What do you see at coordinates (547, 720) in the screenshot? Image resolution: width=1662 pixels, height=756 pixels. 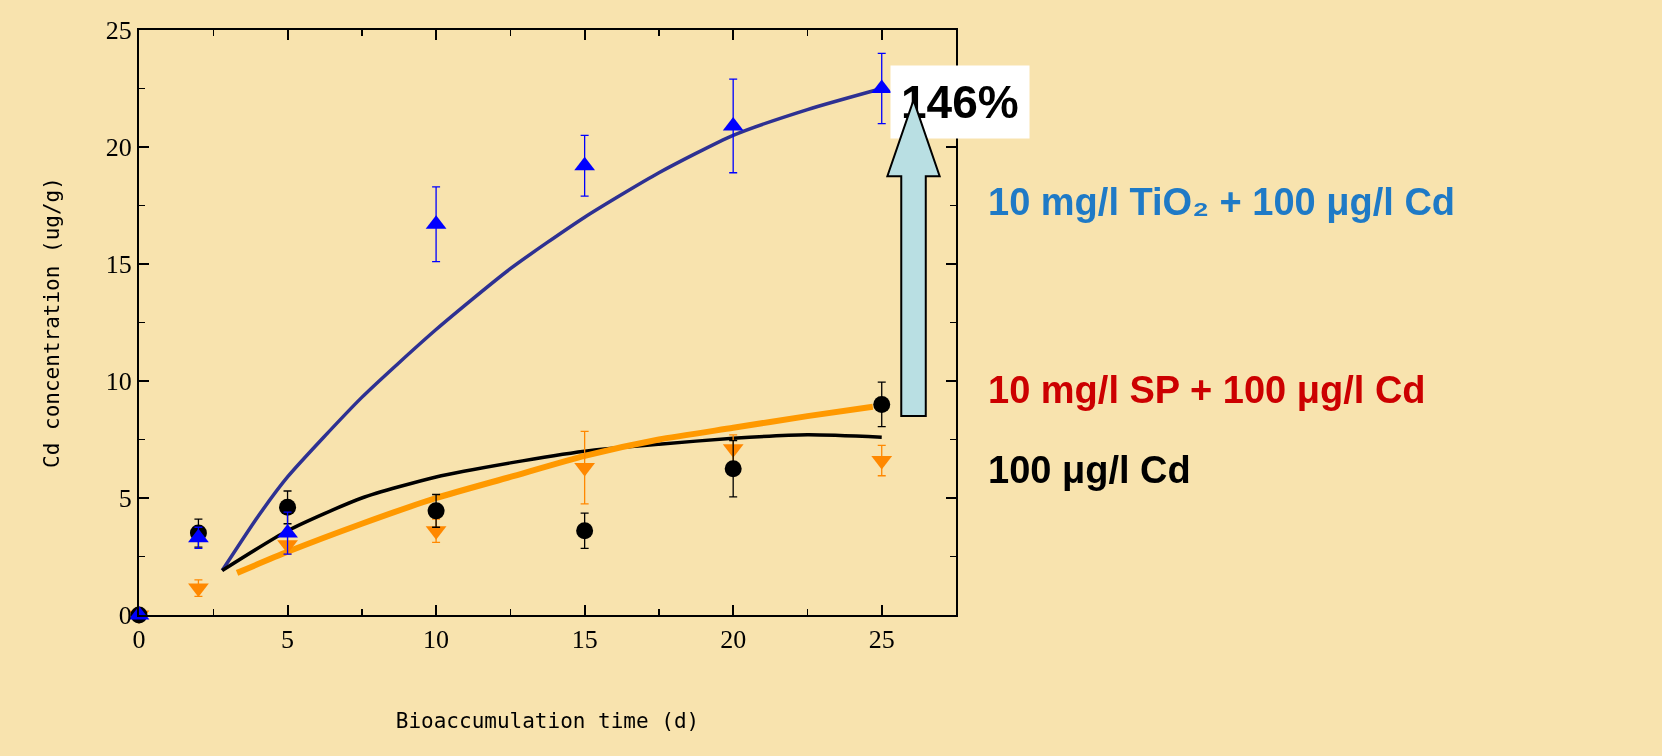 I see `x-axis-title: Bioaccumulation time (d)` at bounding box center [547, 720].